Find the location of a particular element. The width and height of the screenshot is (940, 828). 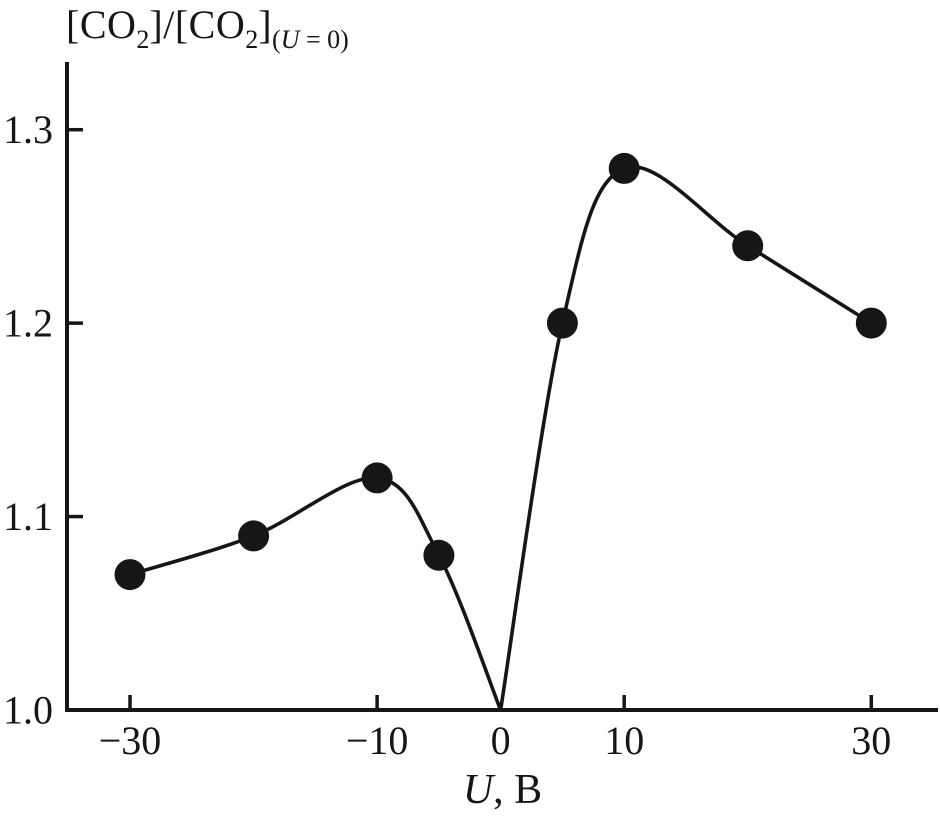

label-segment: = 0) is located at coordinates (324, 39).